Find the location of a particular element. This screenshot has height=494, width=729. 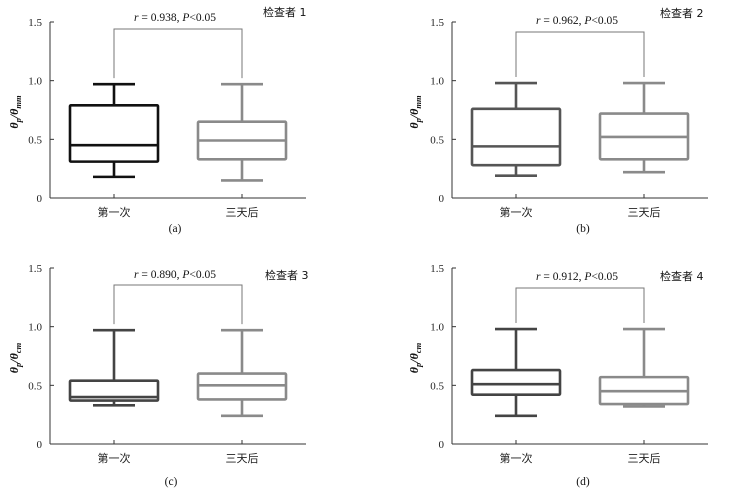

panel-label: (b) is located at coordinates (583, 229).